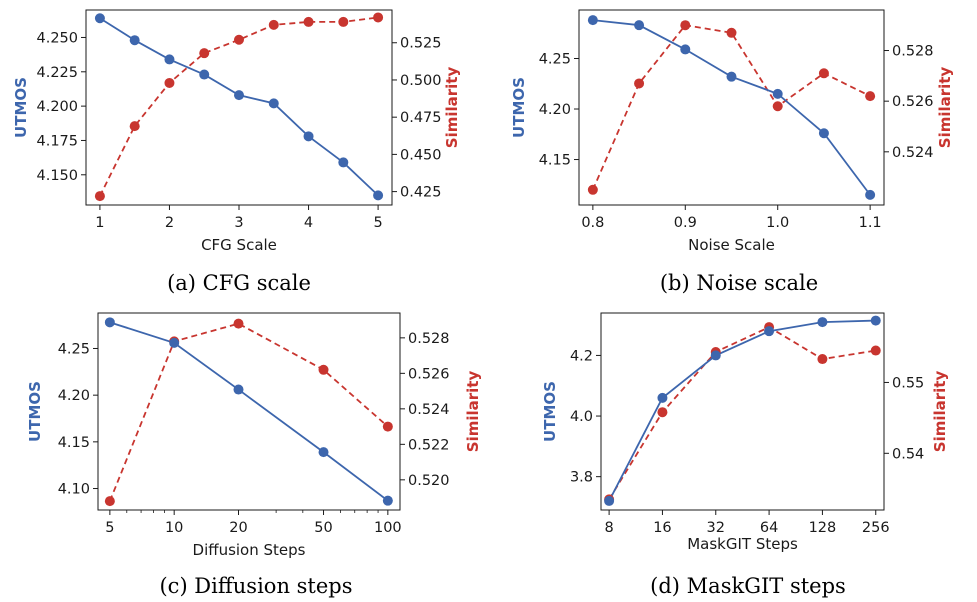  I want to click on right-y-tick-label: 0.500, so click(421, 81).